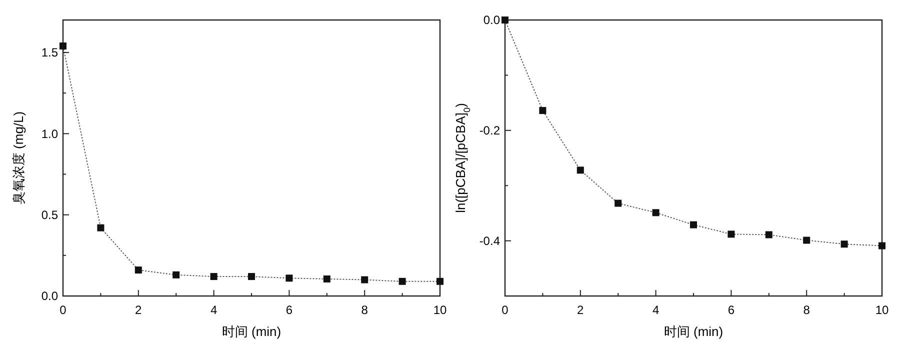 This screenshot has width=900, height=356. Describe the element at coordinates (49, 133) in the screenshot. I see `y-tick-label: 1.0` at that location.